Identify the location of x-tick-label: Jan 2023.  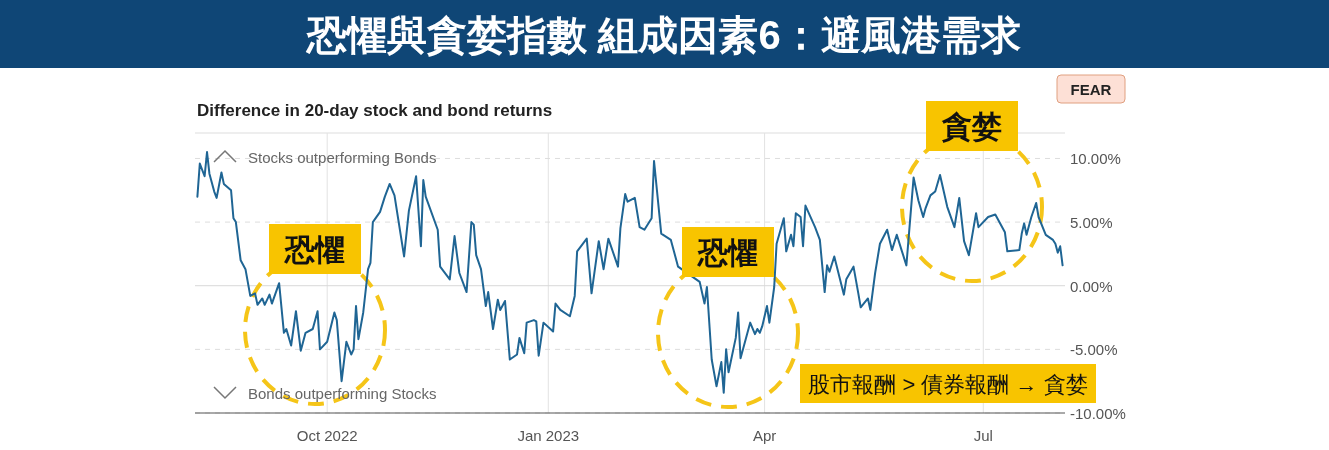
(548, 435).